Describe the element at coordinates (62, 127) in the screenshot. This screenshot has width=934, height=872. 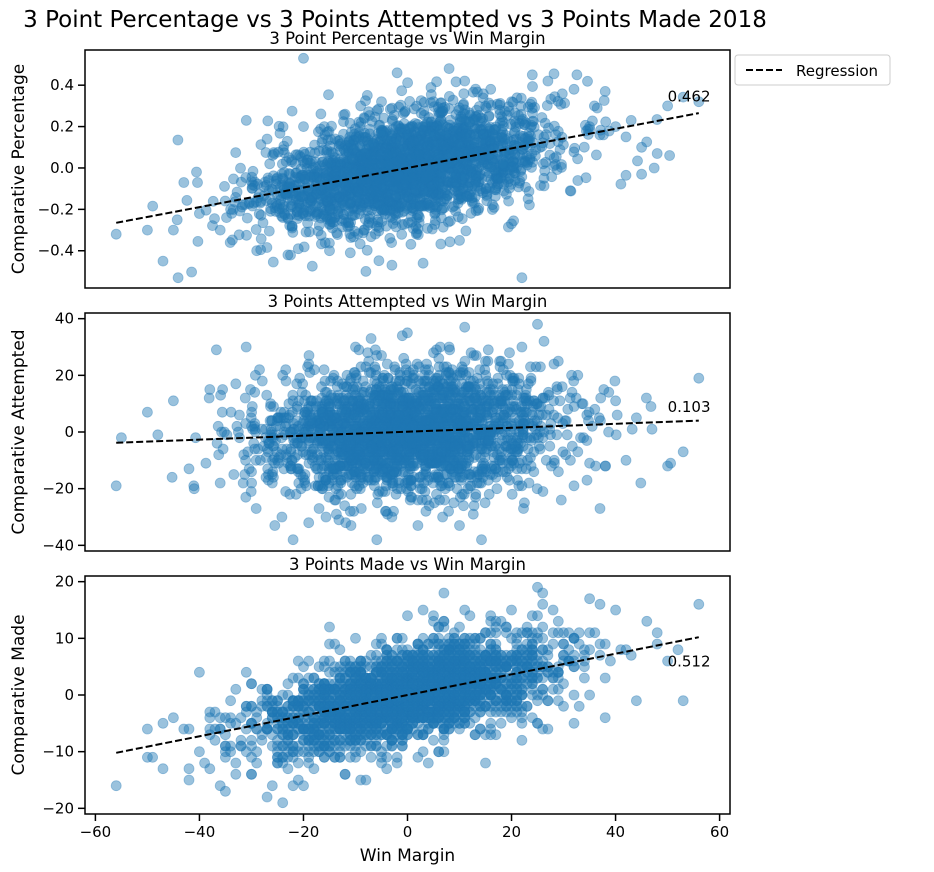
I see `y-tick-label: 0.2` at that location.